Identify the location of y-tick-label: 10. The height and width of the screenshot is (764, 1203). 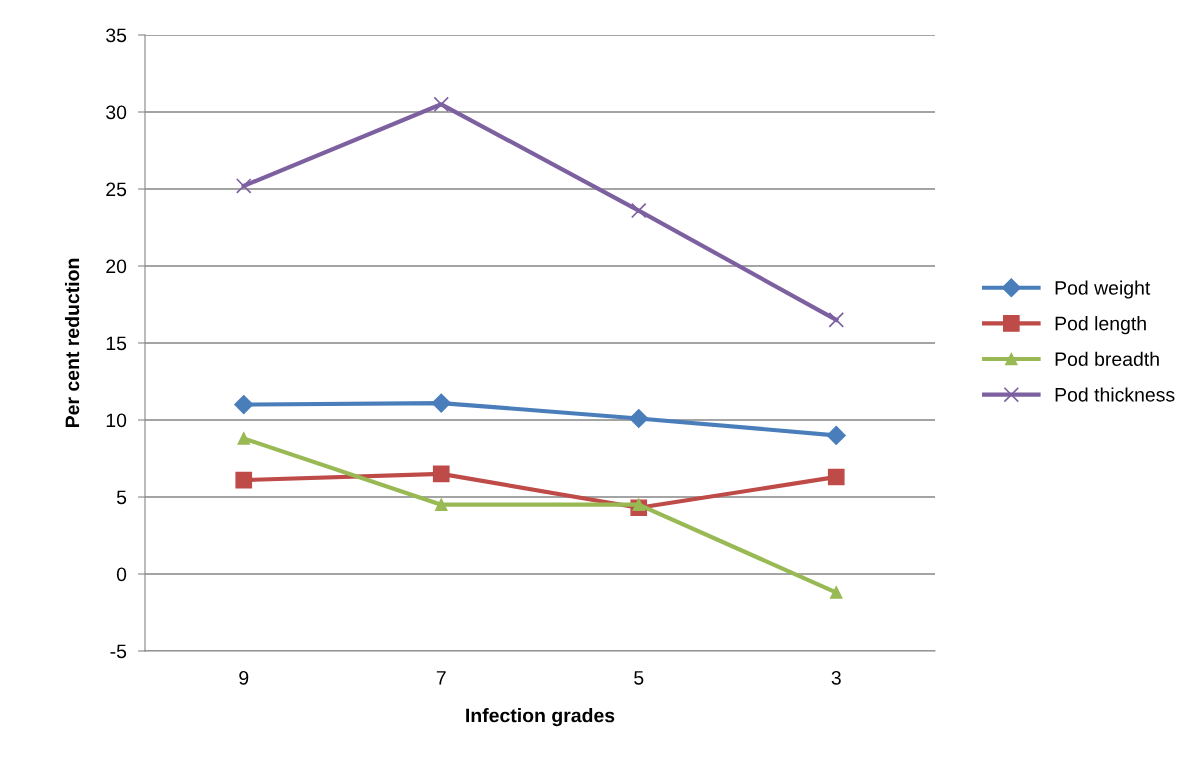
(116, 420).